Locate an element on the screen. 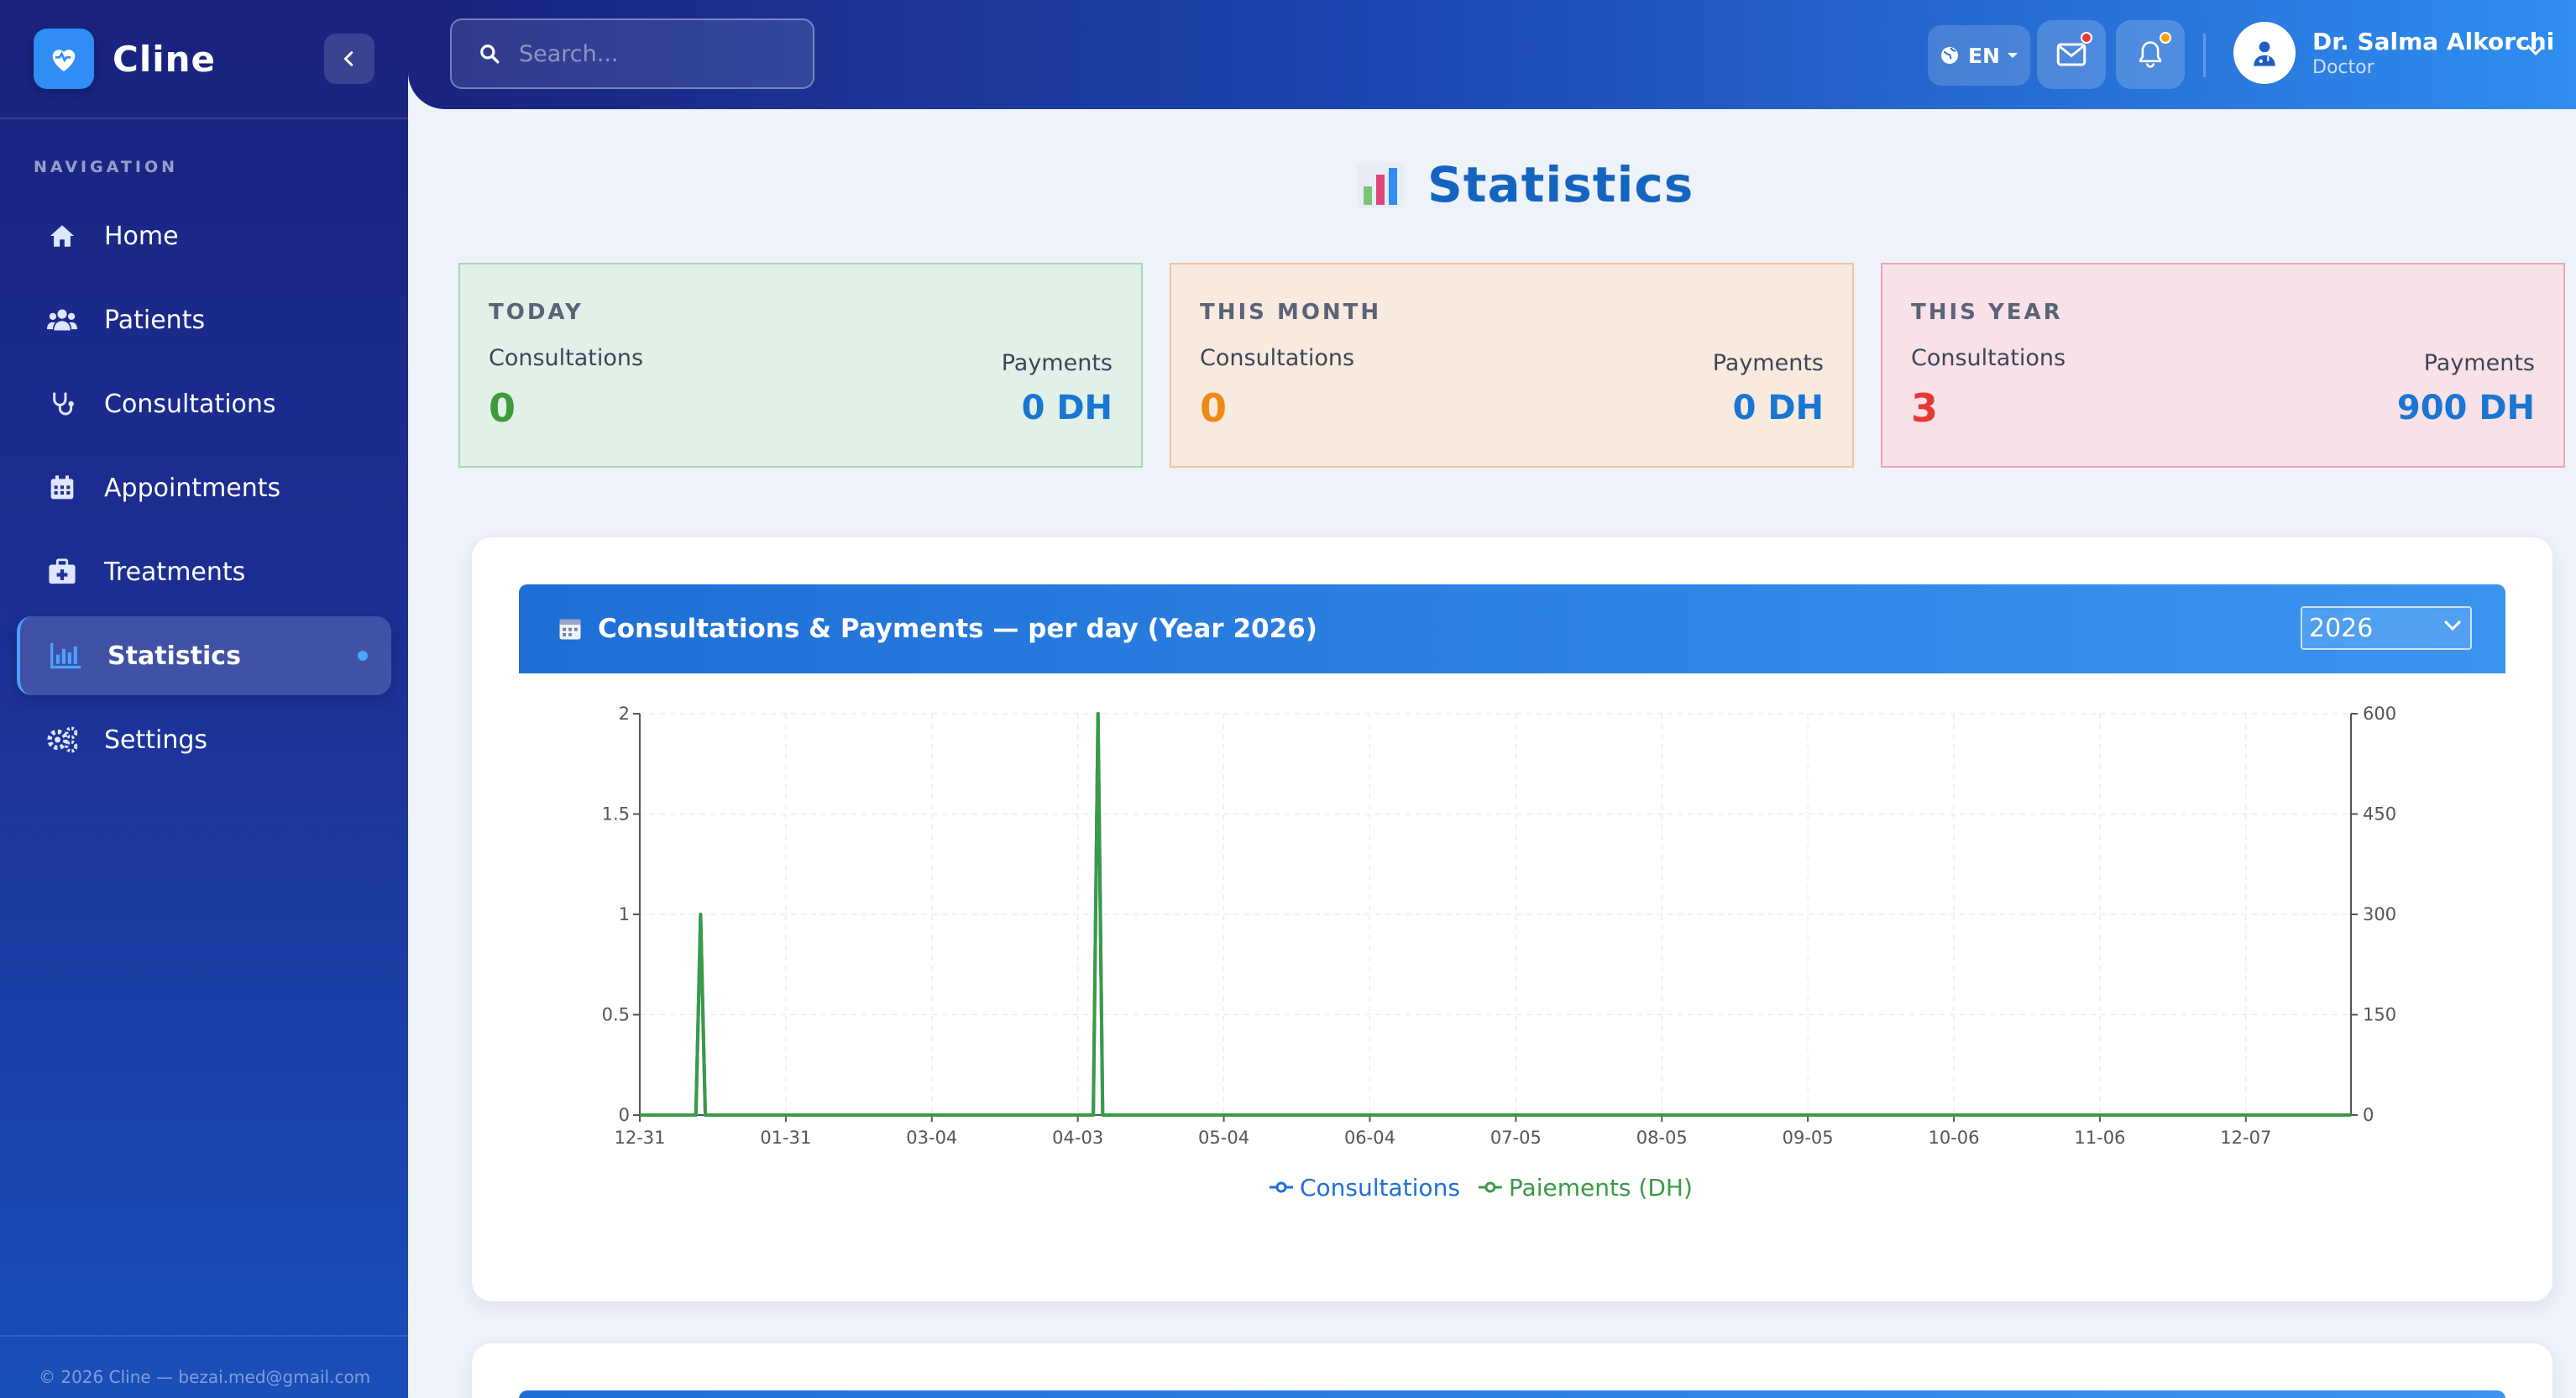 This screenshot has height=1398, width=2576. active-indicator-dot is located at coordinates (363, 656).